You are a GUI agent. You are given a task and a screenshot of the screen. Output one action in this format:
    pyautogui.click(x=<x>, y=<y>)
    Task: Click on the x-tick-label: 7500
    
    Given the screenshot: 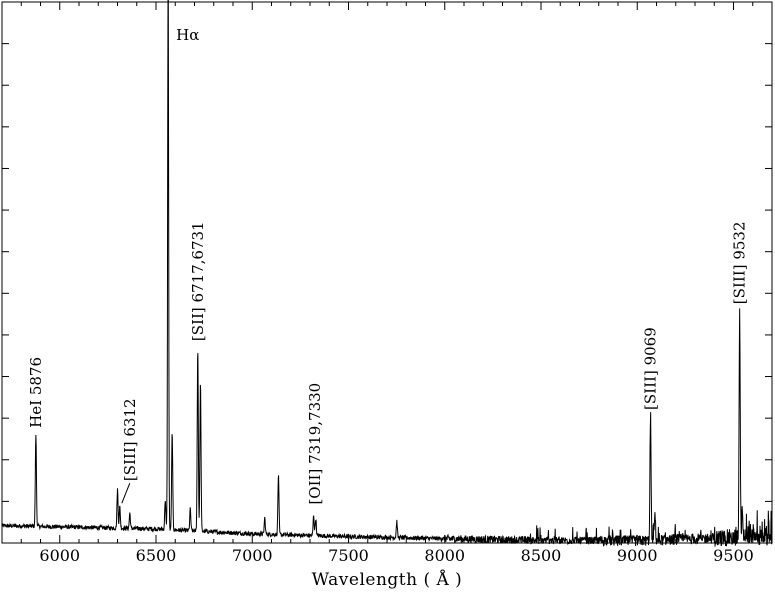 What is the action you would take?
    pyautogui.click(x=348, y=555)
    